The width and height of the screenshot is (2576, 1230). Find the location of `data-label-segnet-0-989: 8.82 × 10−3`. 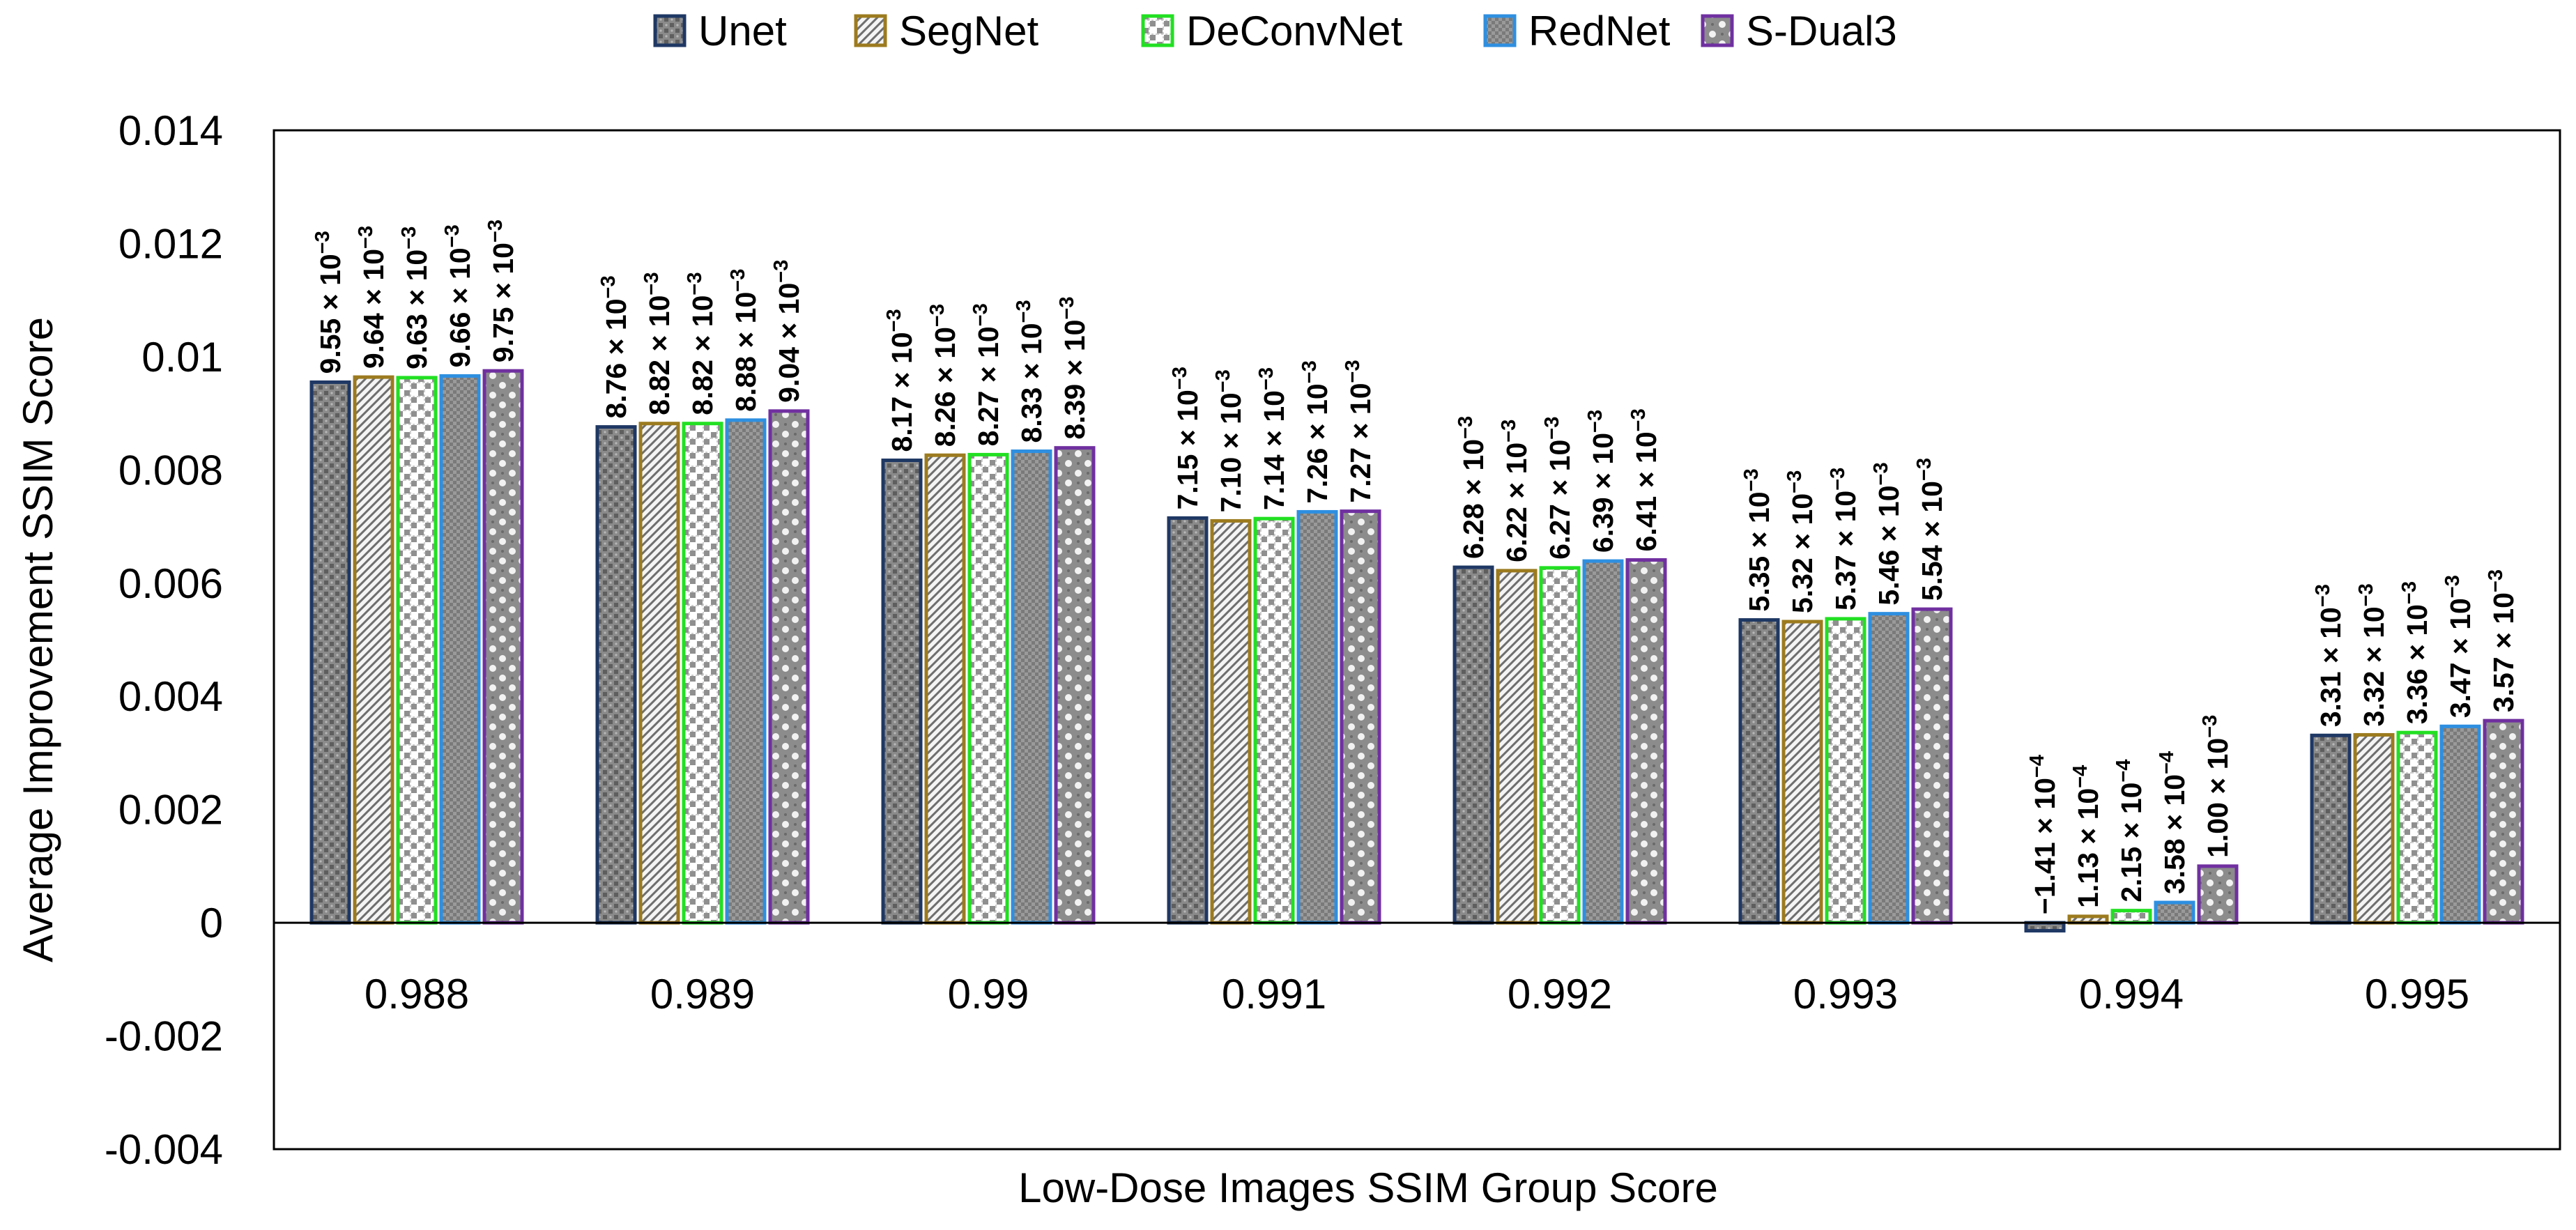

data-label-segnet-0-989: 8.82 × 10−3 is located at coordinates (658, 343).